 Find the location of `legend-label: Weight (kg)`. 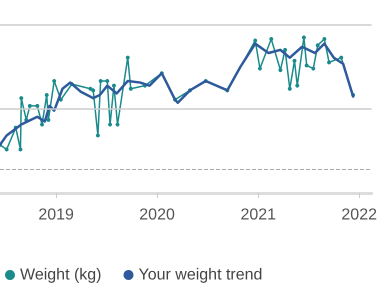

legend-label: Weight (kg) is located at coordinates (61, 275).